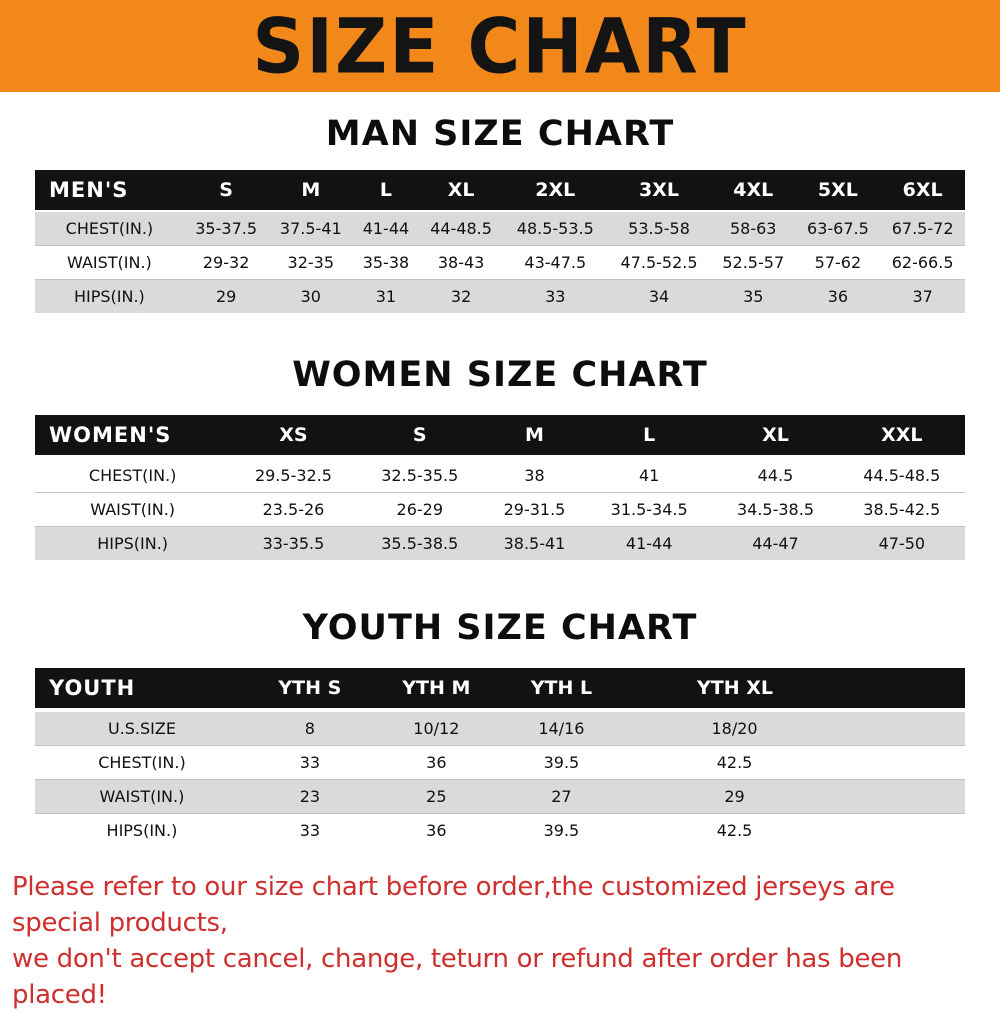 The height and width of the screenshot is (1013, 1000). What do you see at coordinates (436, 728) in the screenshot?
I see `measurement-value: 10/12` at bounding box center [436, 728].